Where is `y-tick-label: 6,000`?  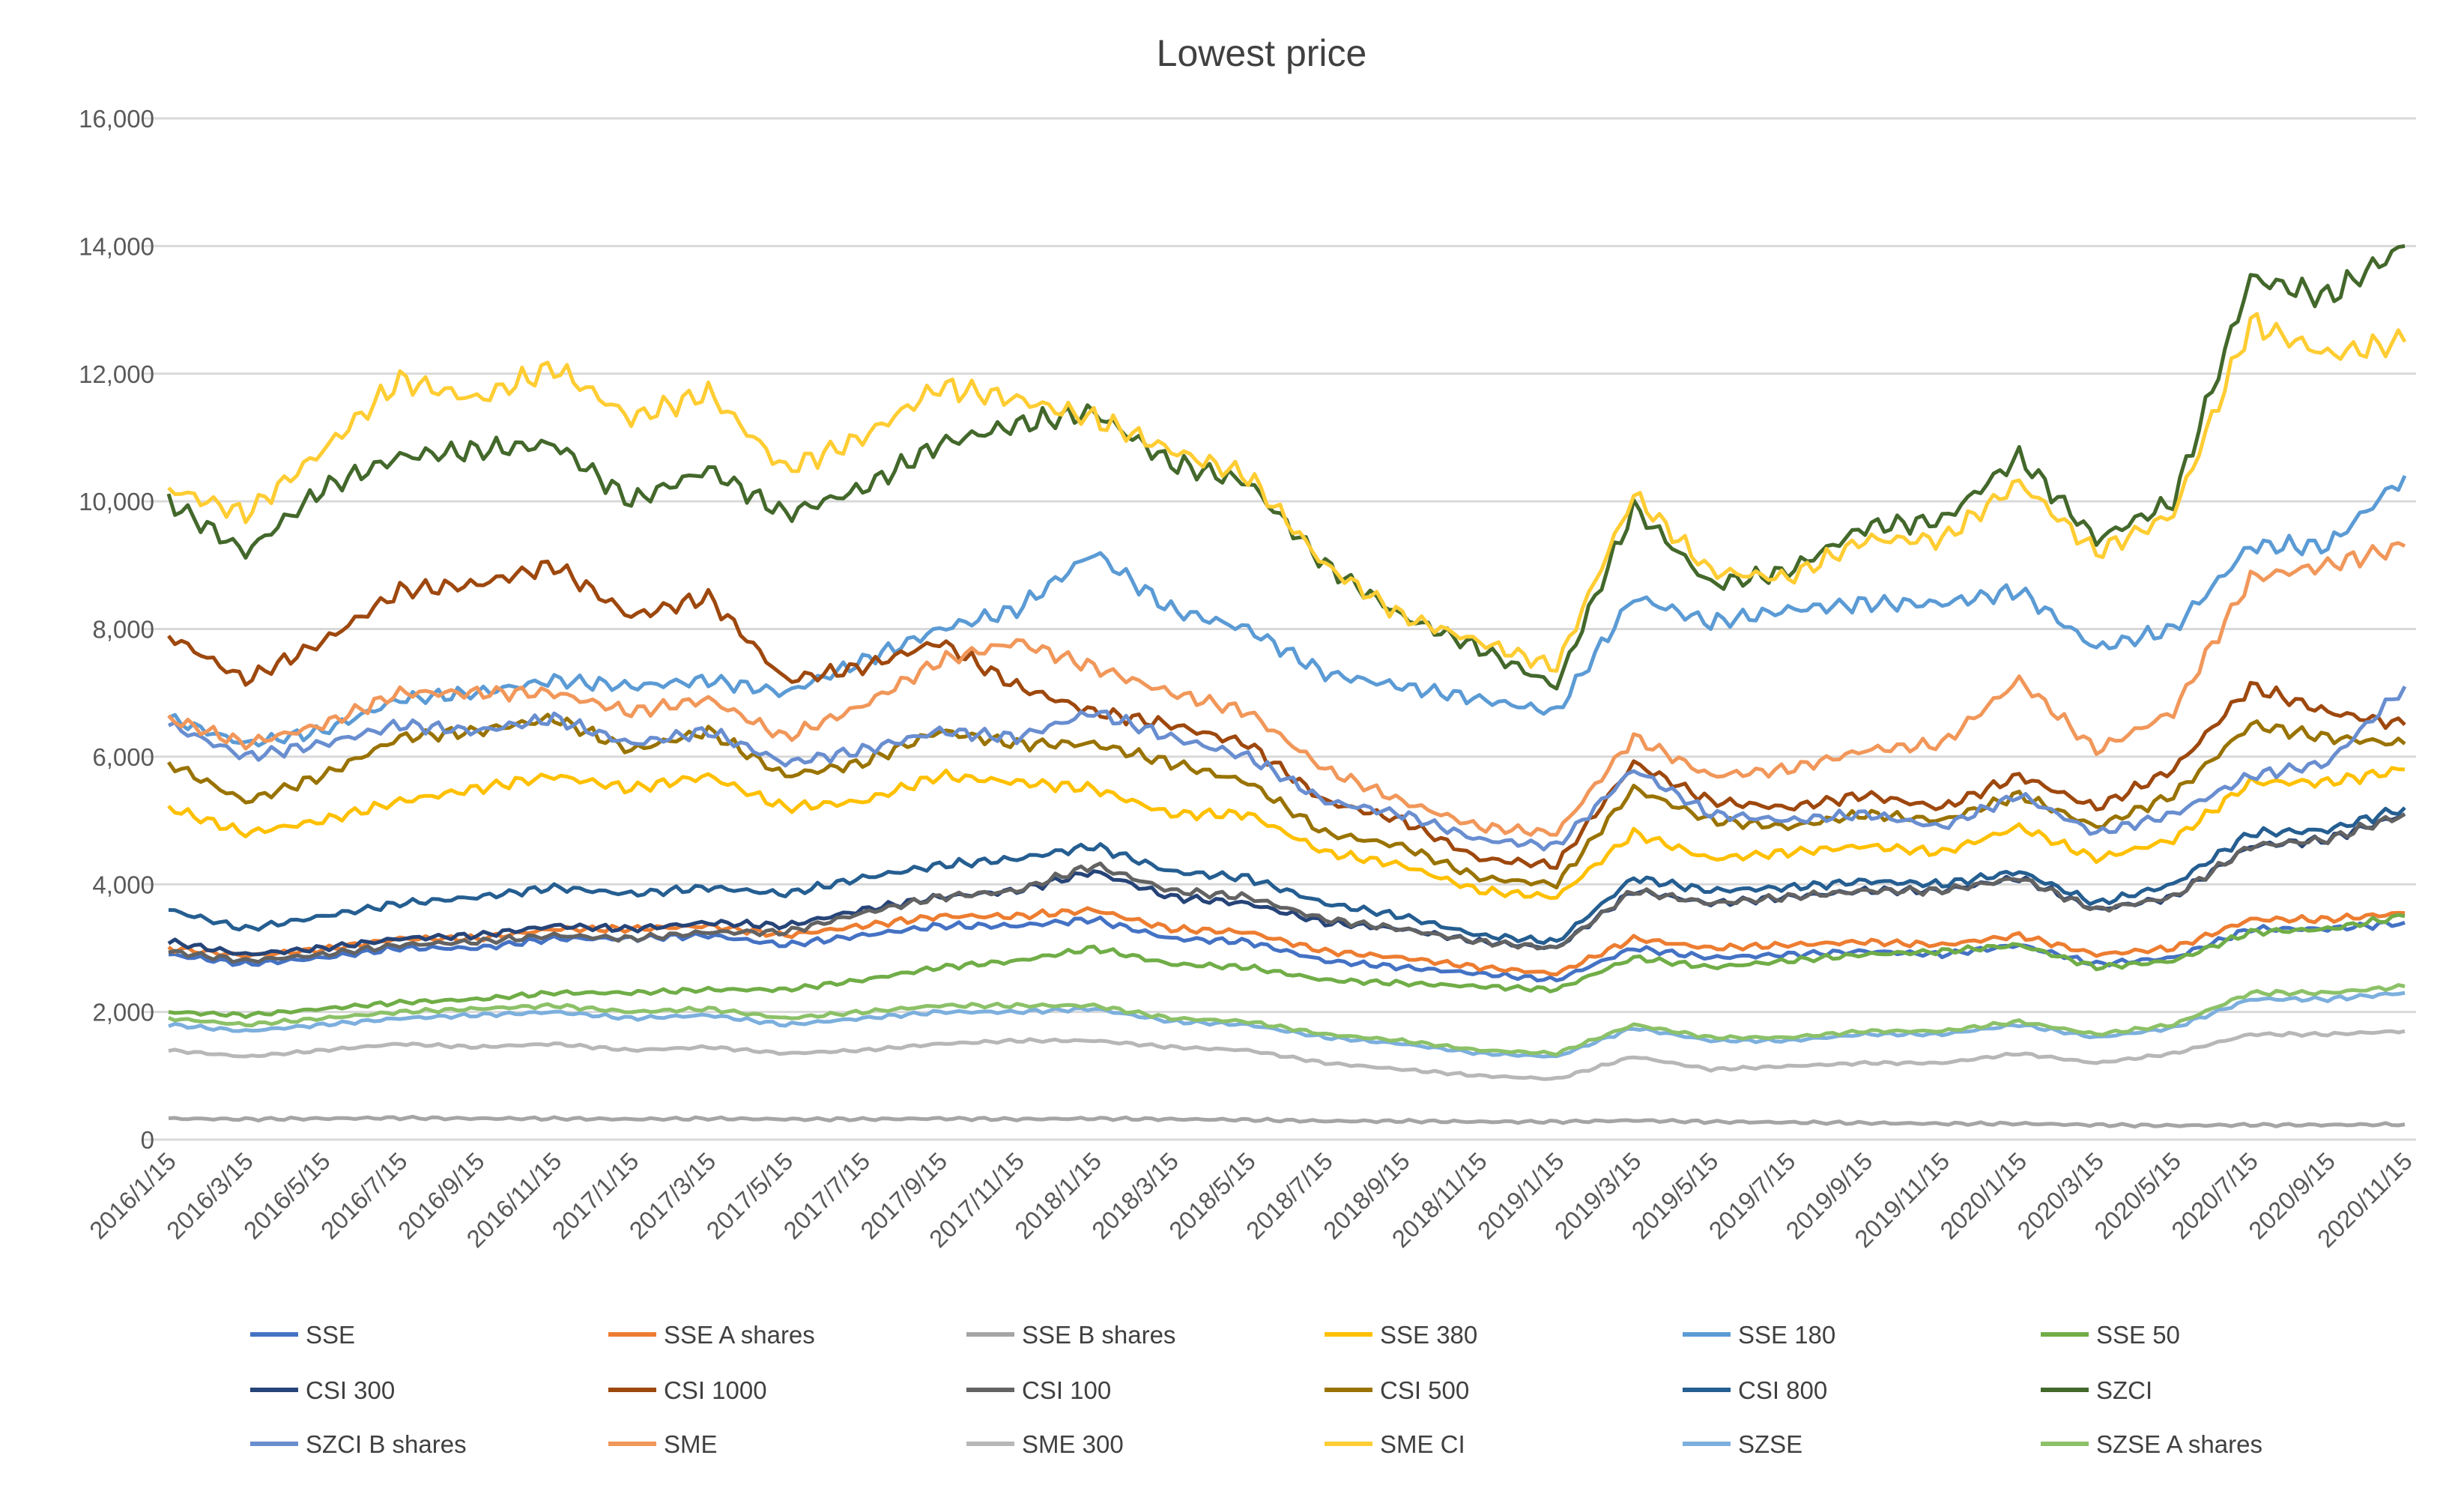 y-tick-label: 6,000 is located at coordinates (123, 757).